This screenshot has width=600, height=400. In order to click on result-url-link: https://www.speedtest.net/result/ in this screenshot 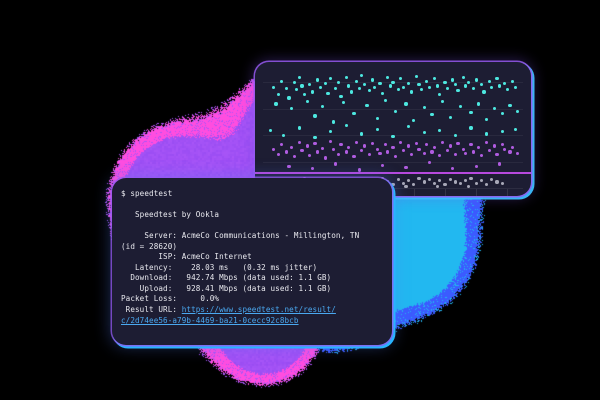, I will do `click(258, 310)`.